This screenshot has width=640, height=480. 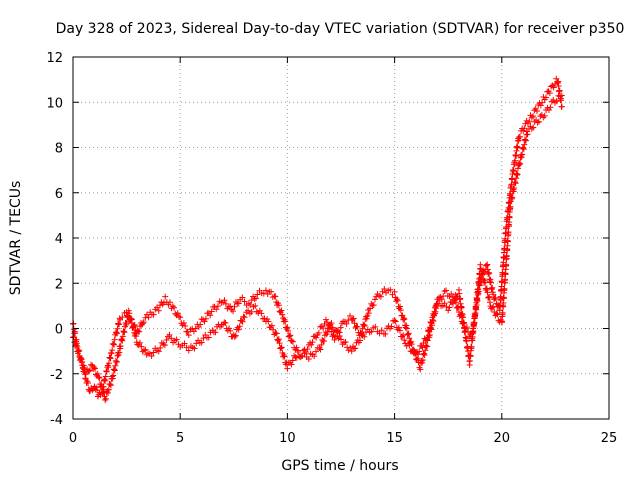 What do you see at coordinates (59, 194) in the screenshot?
I see `y-tick-label: 6` at bounding box center [59, 194].